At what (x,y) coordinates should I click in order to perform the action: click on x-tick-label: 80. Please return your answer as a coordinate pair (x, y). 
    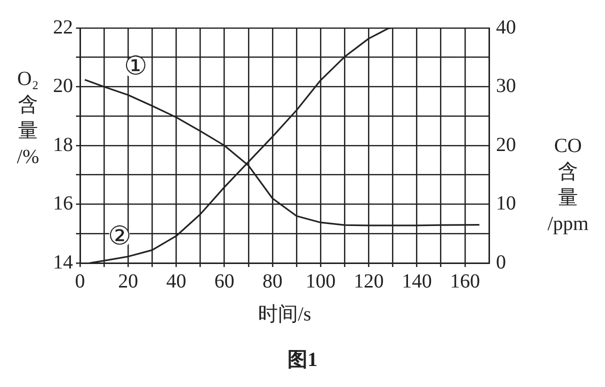
    Looking at the image, I should click on (272, 281).